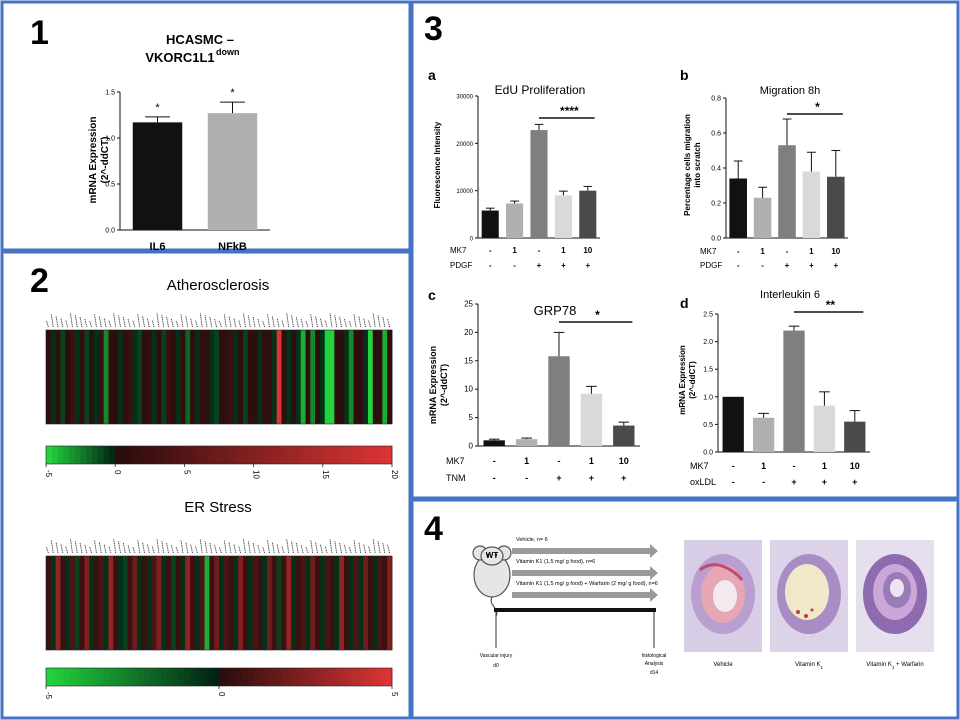 This screenshot has width=960, height=720. What do you see at coordinates (157, 108) in the screenshot?
I see `significance-star: *` at bounding box center [157, 108].